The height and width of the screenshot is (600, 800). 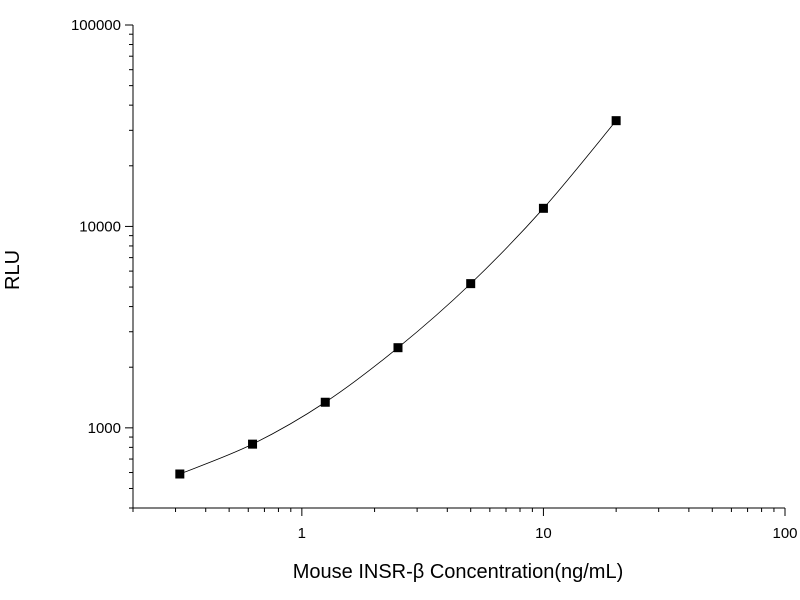 What do you see at coordinates (100, 226) in the screenshot?
I see `y-tick-label: 10000` at bounding box center [100, 226].